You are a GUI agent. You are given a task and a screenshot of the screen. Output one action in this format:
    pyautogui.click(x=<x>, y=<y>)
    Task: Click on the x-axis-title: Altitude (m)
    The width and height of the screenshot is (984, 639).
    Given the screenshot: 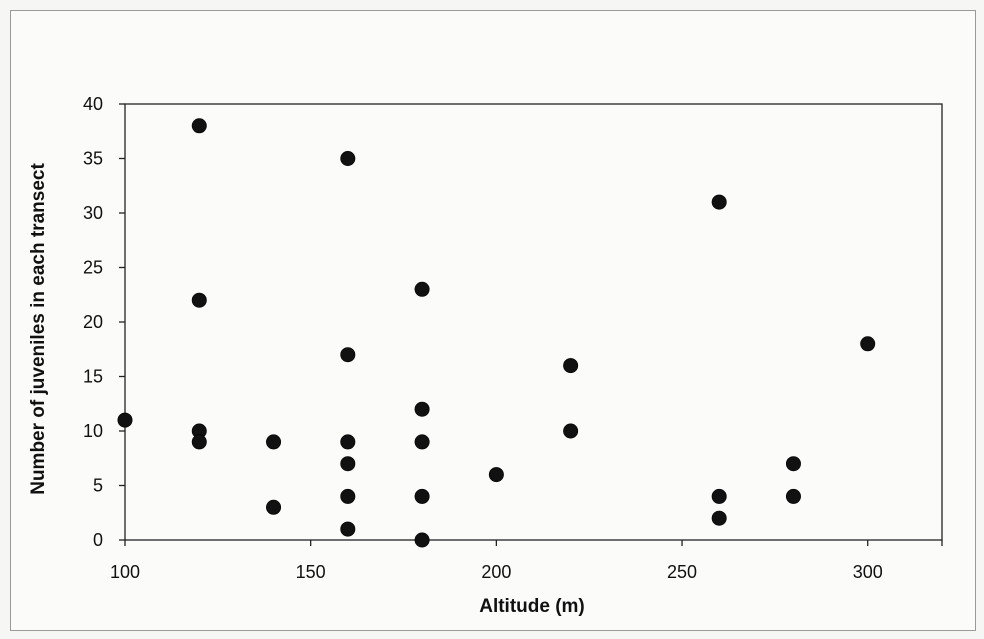 What is the action you would take?
    pyautogui.click(x=532, y=606)
    